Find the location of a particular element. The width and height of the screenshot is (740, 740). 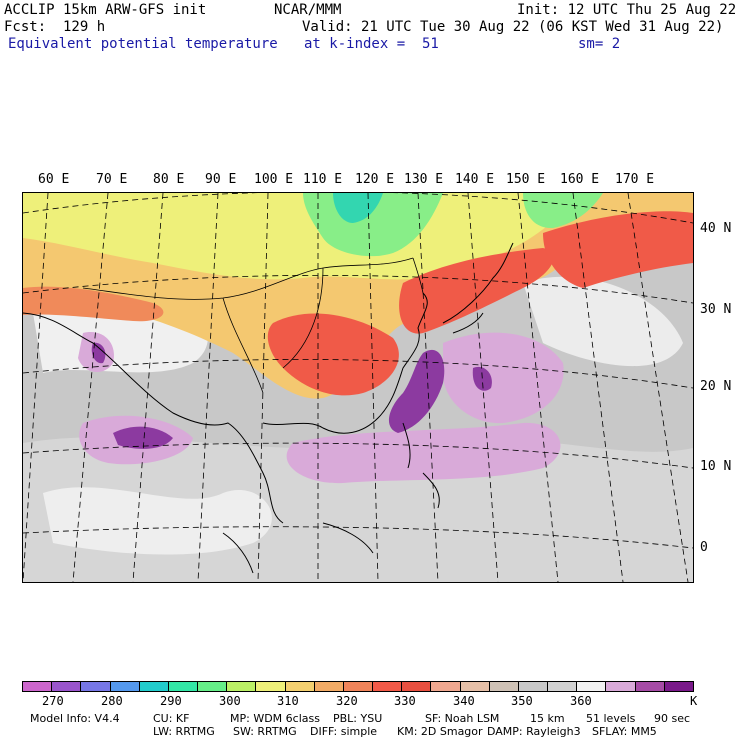

colorbar-tick-300: 300 is located at coordinates (230, 701).